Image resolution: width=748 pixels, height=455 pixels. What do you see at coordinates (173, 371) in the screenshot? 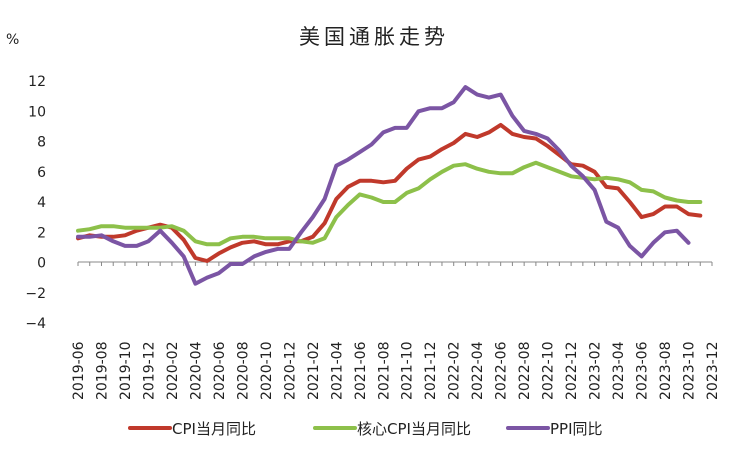
I see `x-tick-label: 2020-02` at bounding box center [173, 371].